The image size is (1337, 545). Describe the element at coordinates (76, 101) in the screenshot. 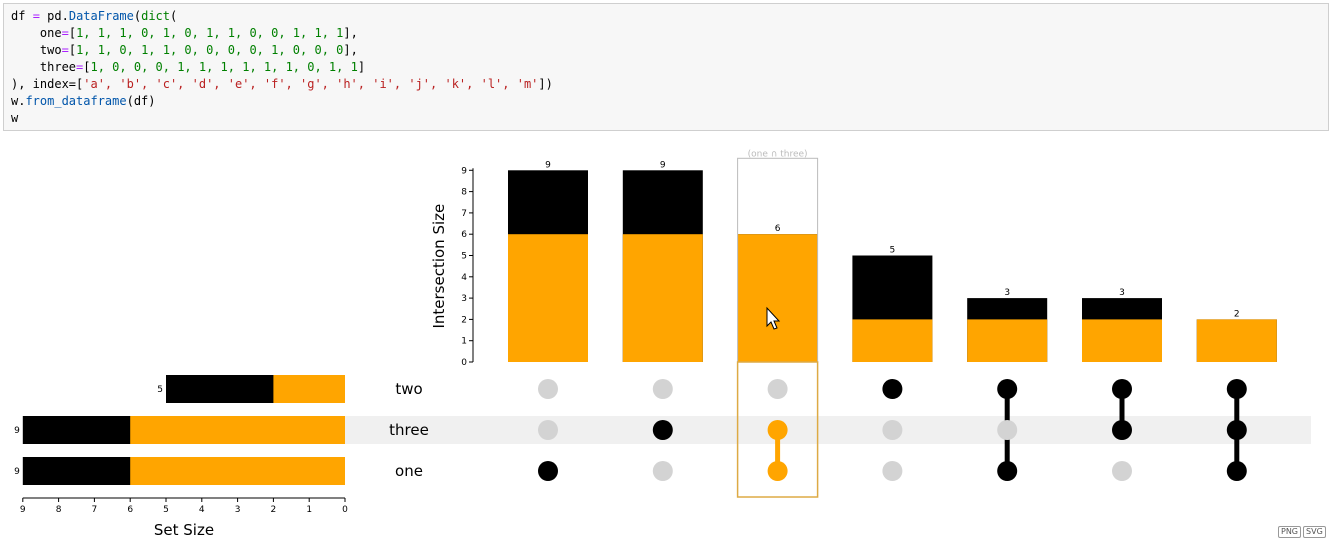

I see `code-token: from_dataframe` at that location.